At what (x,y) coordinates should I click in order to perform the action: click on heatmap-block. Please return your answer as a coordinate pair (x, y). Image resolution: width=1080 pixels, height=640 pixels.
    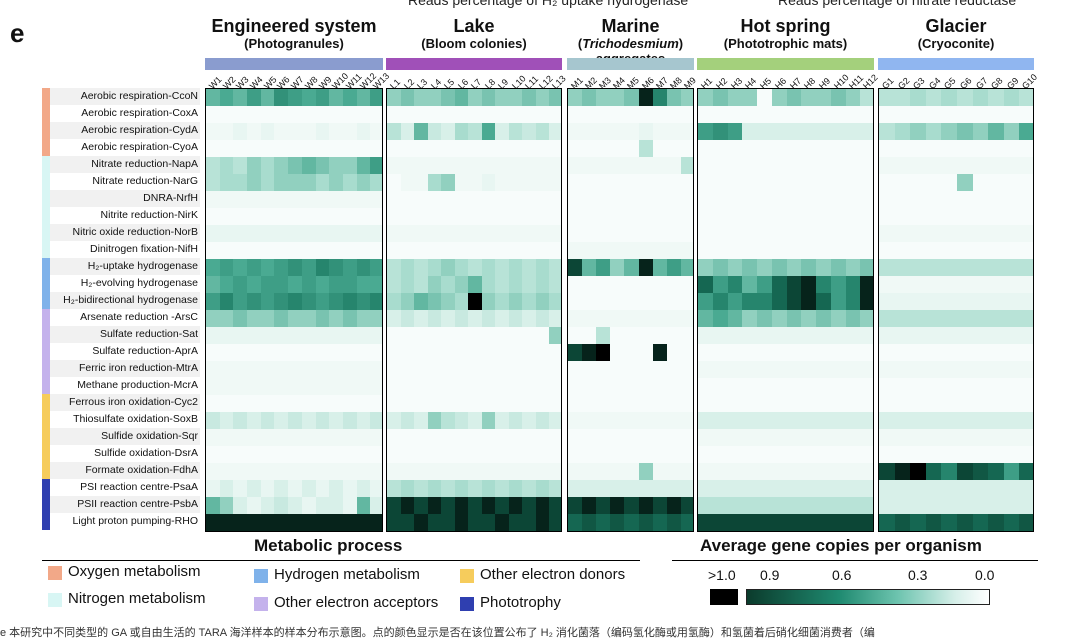
    Looking at the image, I should click on (630, 310).